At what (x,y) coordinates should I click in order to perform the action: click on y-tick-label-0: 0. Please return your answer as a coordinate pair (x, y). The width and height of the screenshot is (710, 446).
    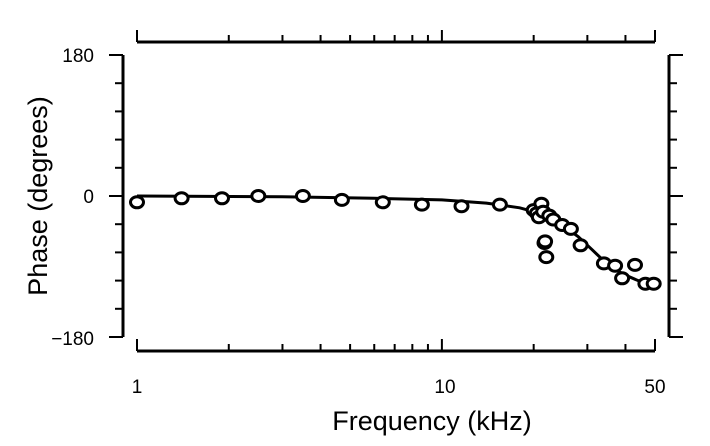
    Looking at the image, I should click on (88, 197).